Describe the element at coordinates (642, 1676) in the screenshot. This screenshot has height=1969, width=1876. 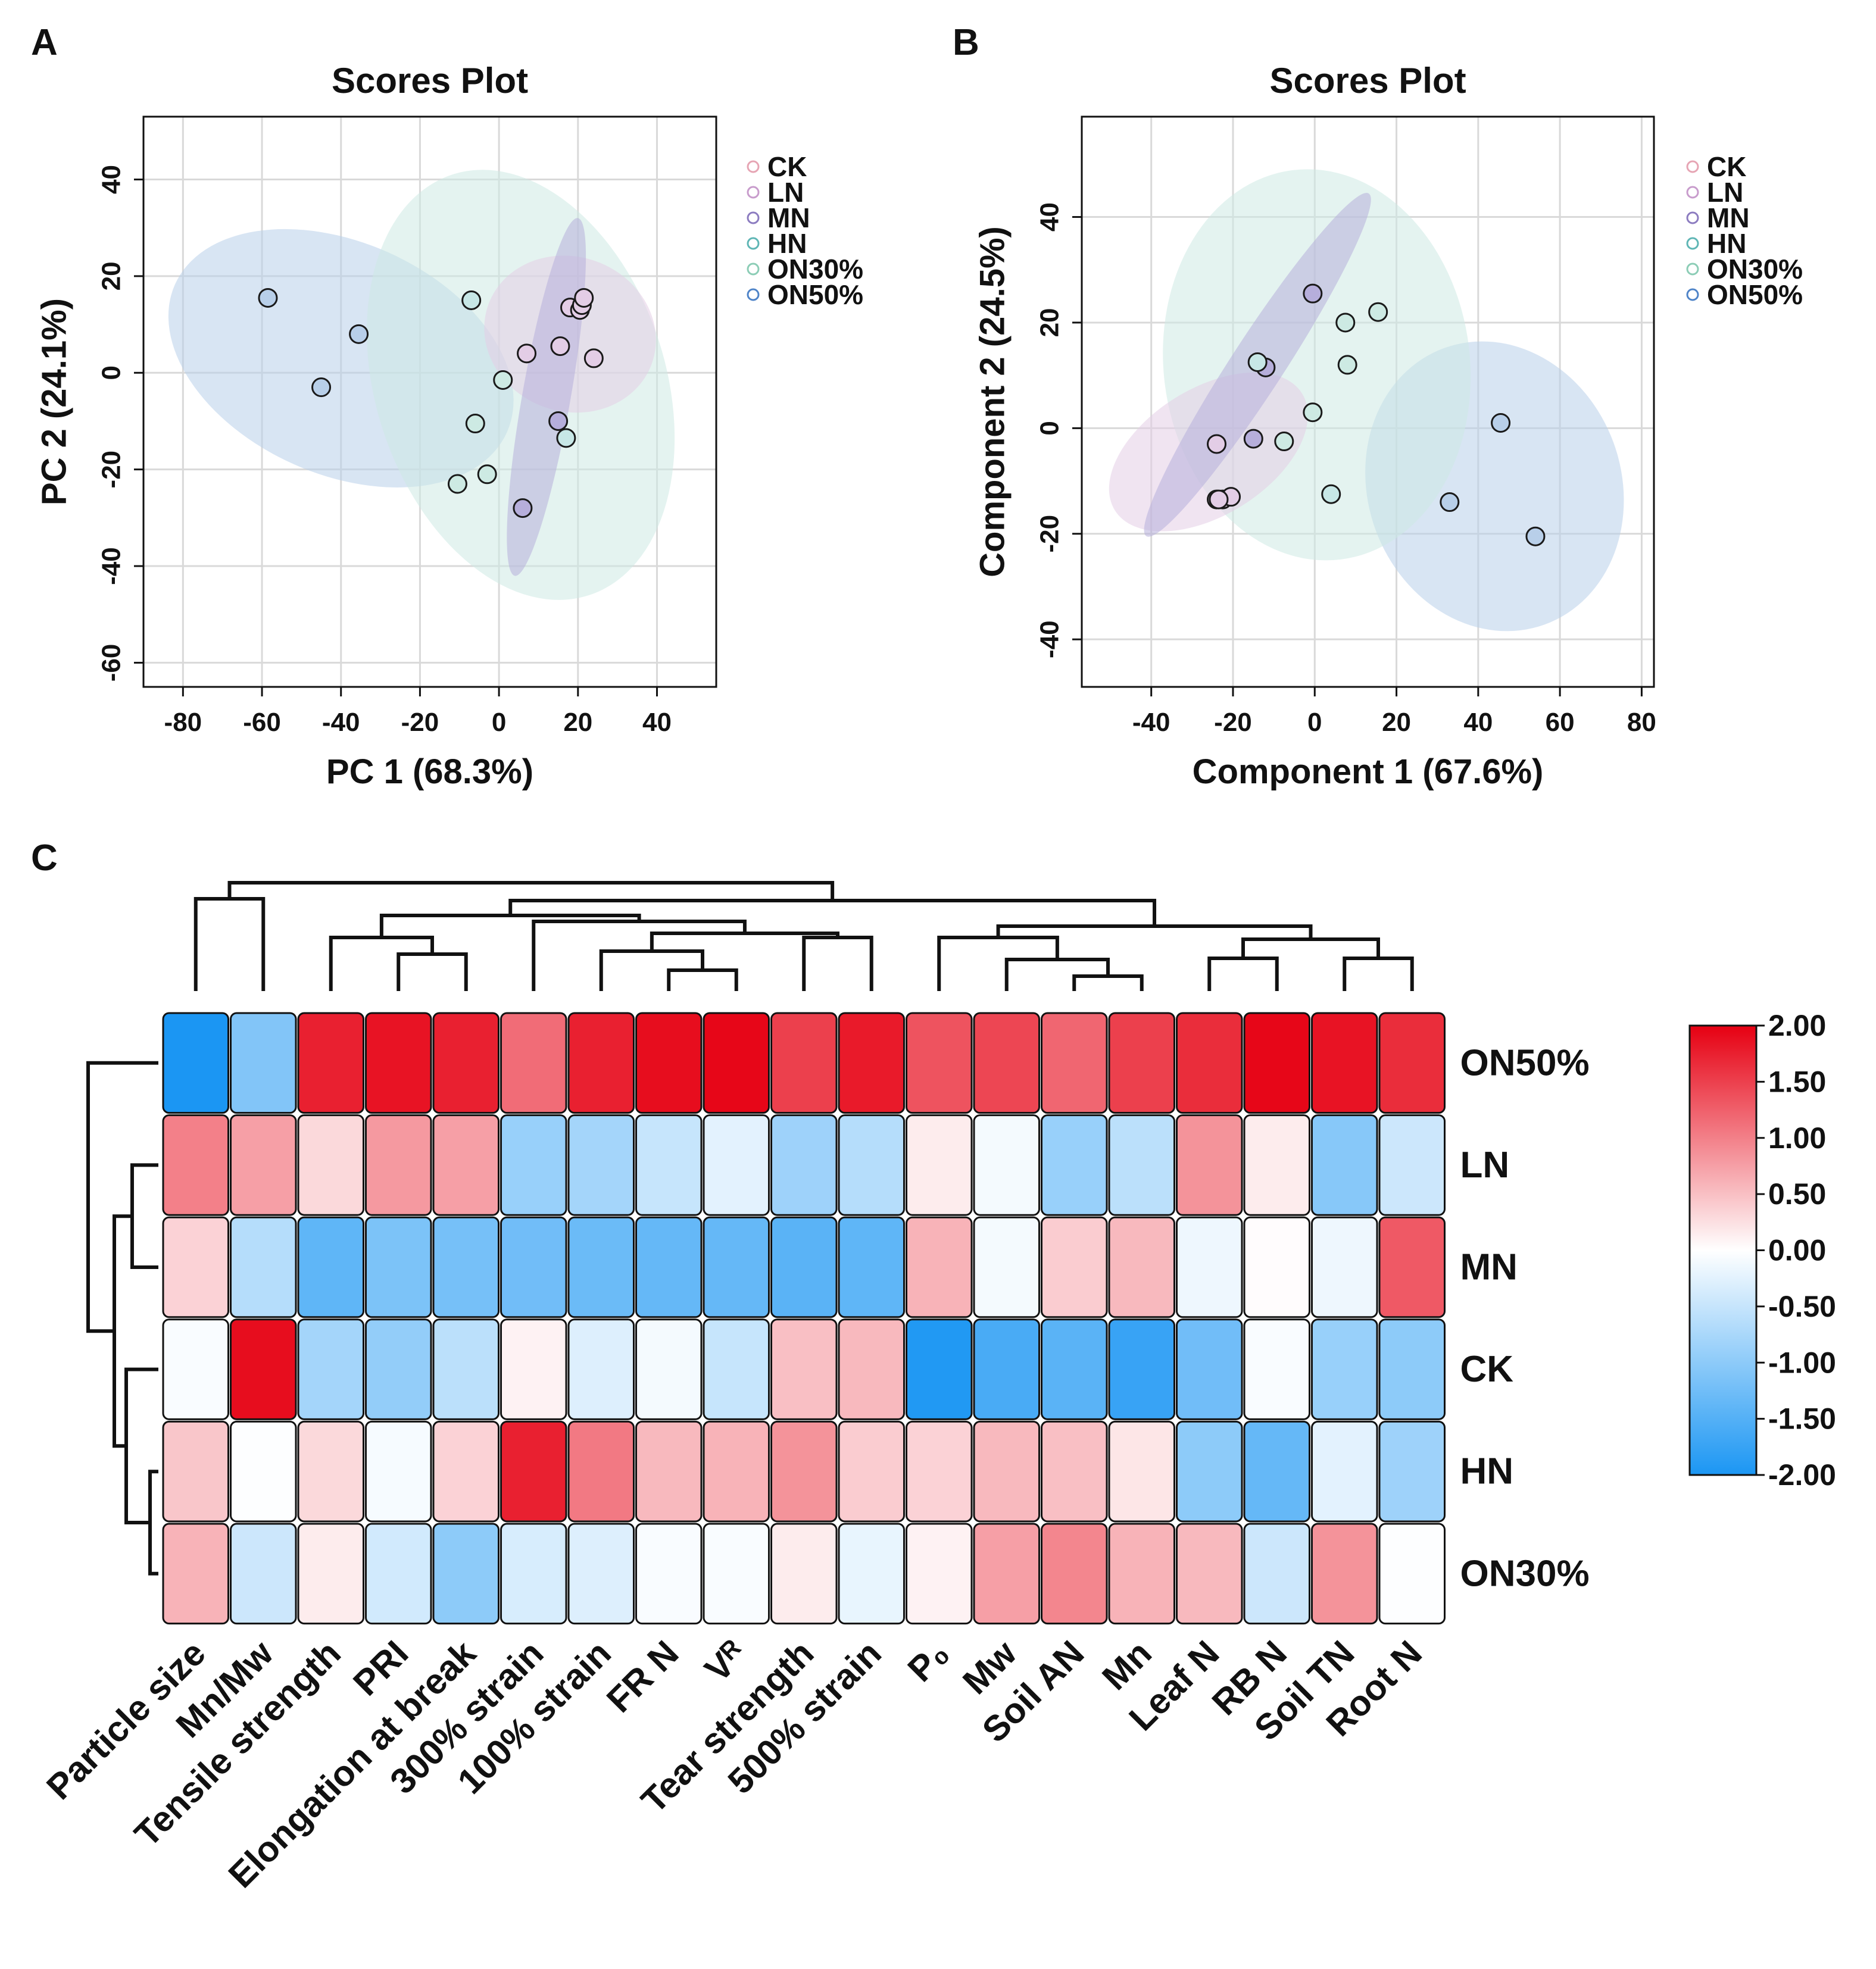
I see `column-label: FR N` at that location.